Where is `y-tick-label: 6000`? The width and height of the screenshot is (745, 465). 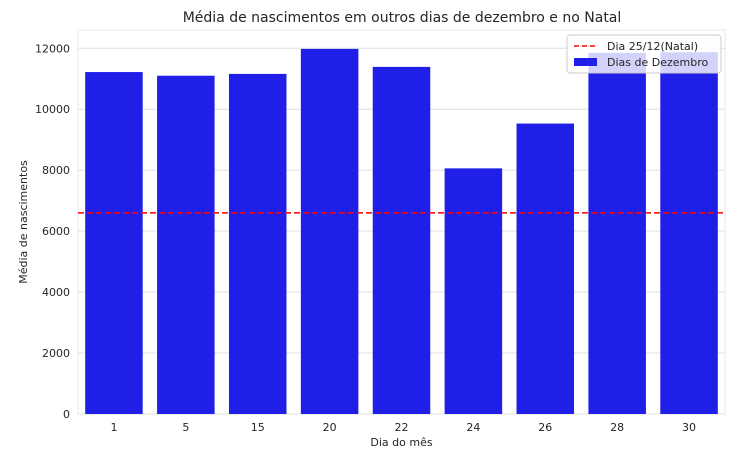
y-tick-label: 6000 is located at coordinates (56, 231).